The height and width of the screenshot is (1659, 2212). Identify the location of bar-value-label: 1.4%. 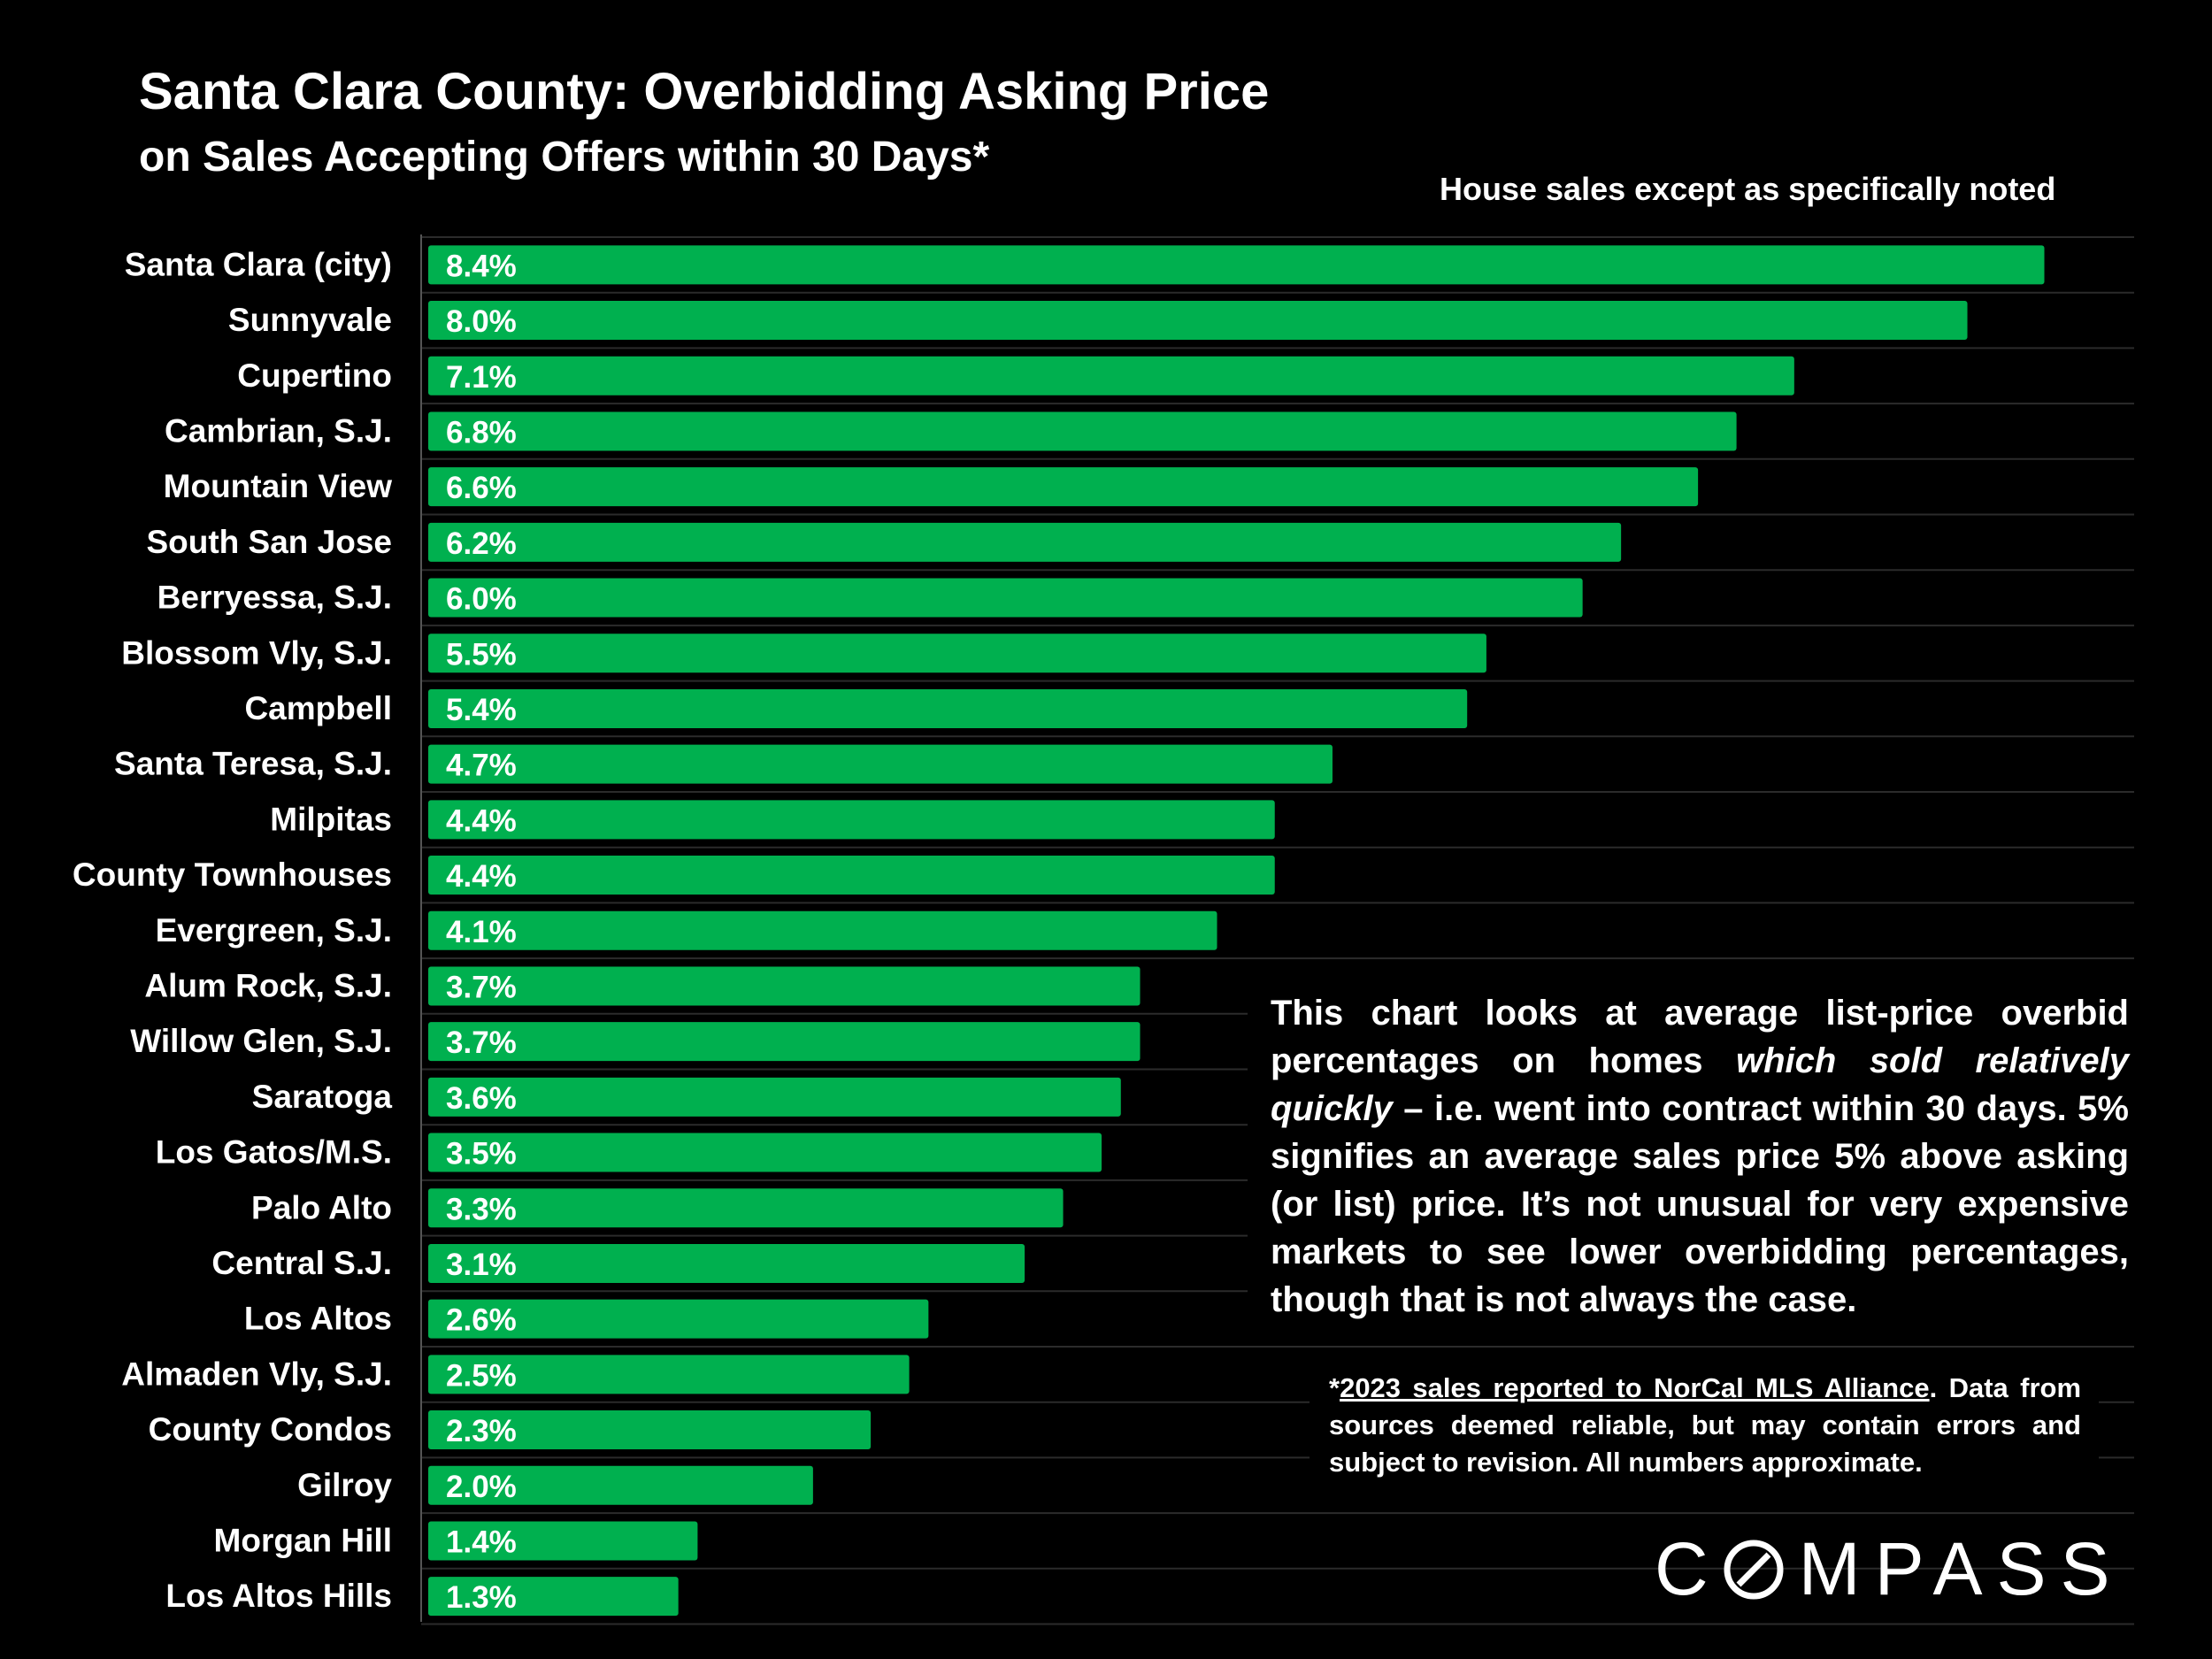
(481, 1542).